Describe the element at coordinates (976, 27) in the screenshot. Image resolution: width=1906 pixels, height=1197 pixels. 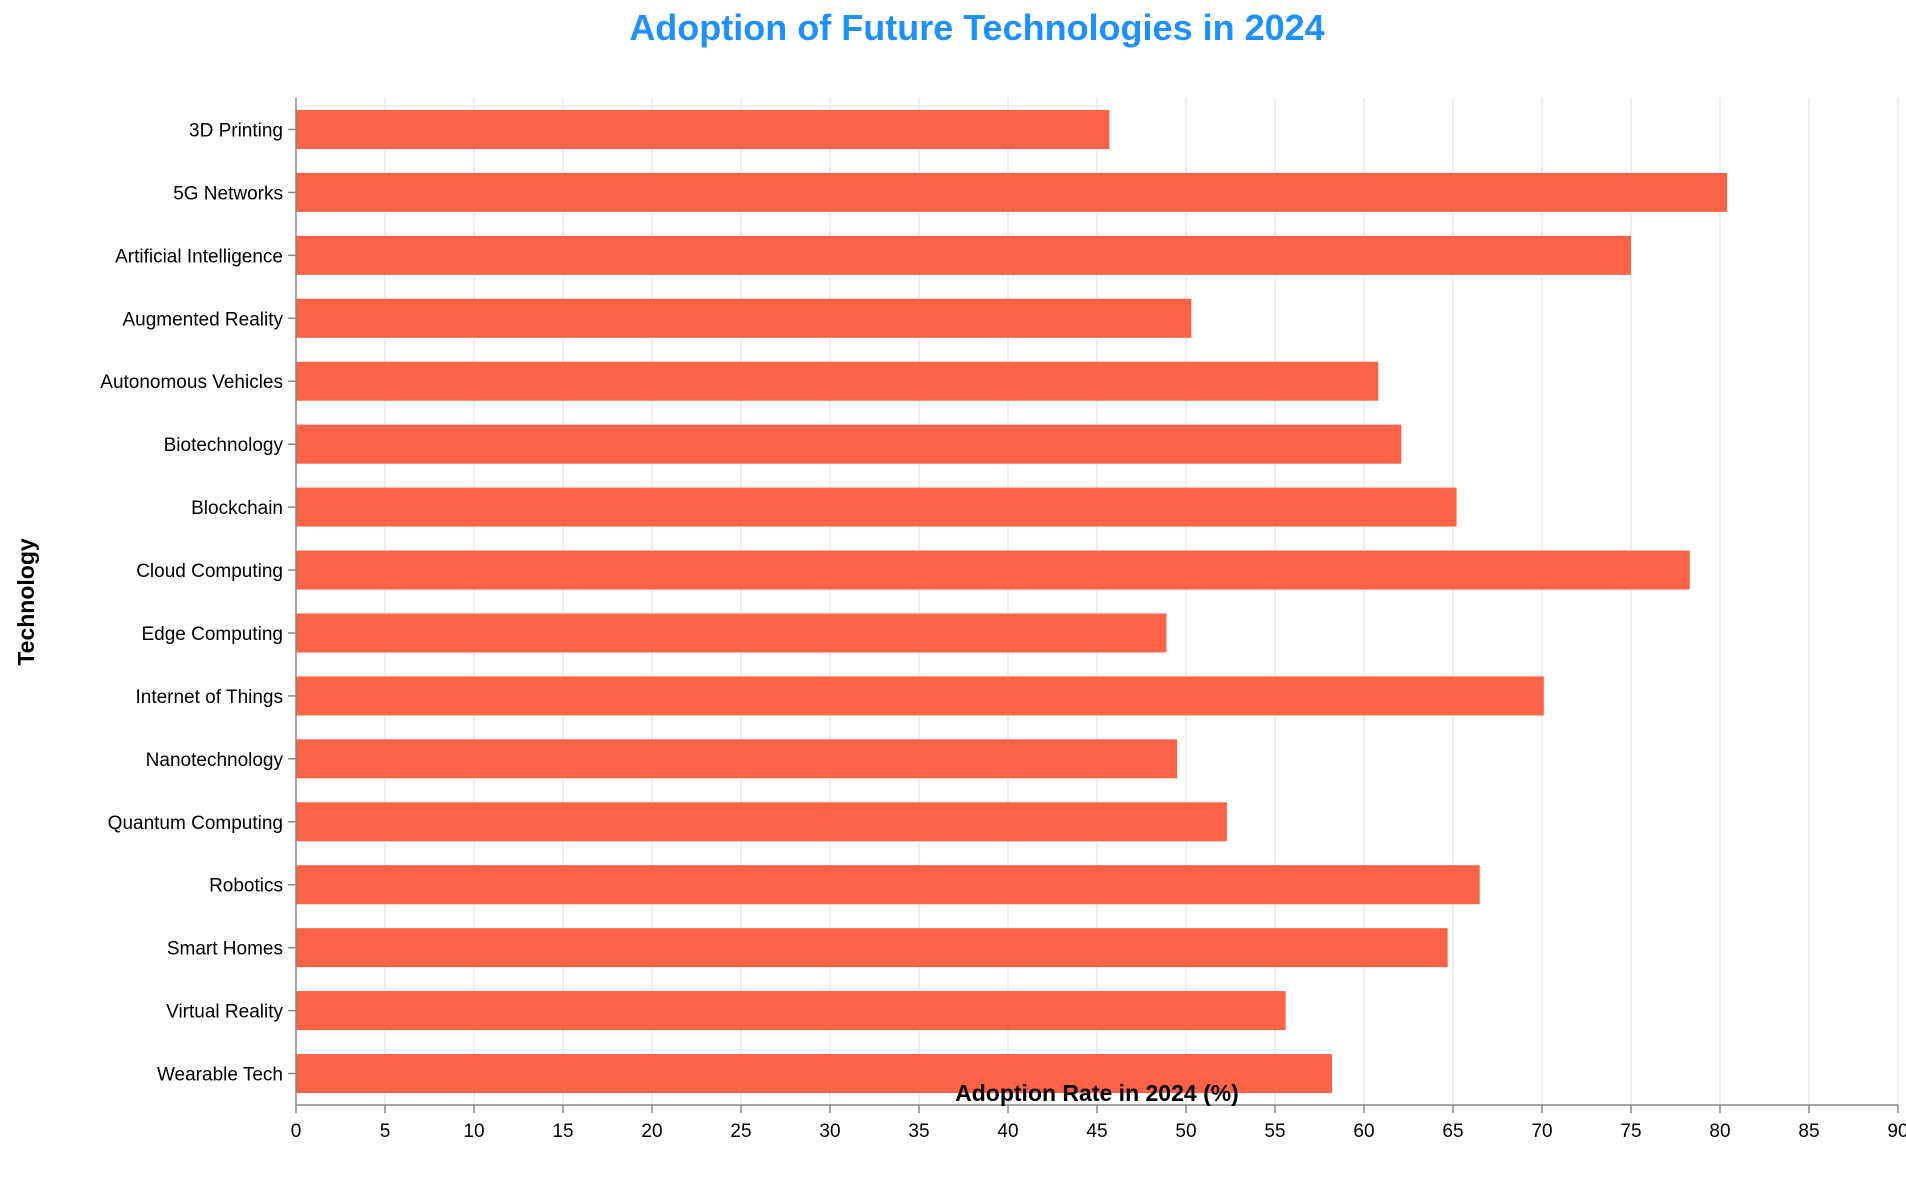
I see `chart-title: Adoption of Future Technologies in 2024` at that location.